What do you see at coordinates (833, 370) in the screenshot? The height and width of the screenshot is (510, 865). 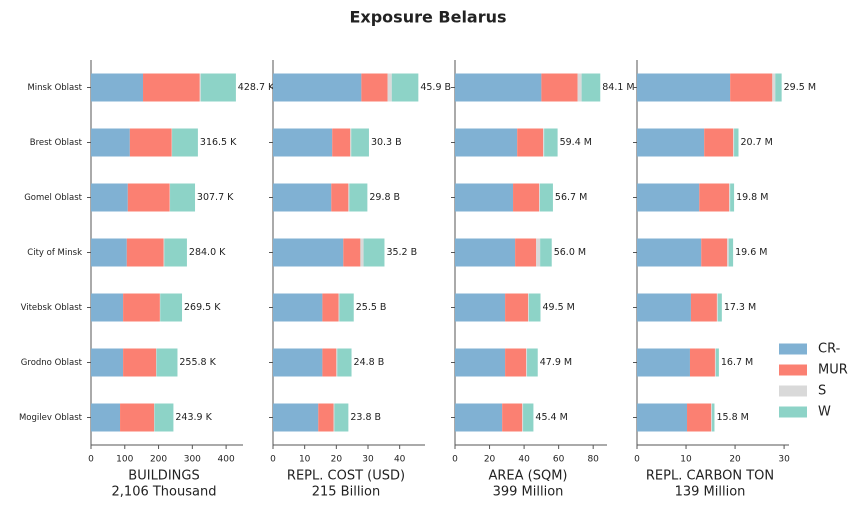 I see `legend-label: MUR` at bounding box center [833, 370].